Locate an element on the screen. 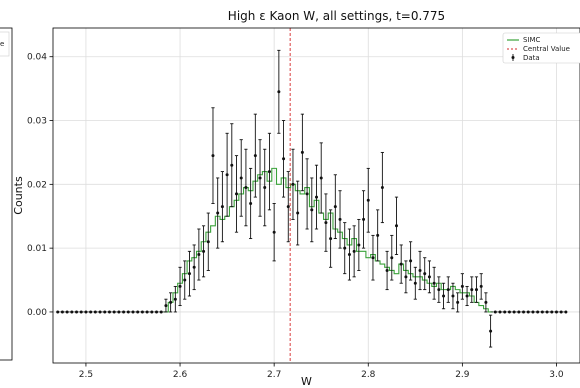 This screenshot has height=388, width=580. legend-box is located at coordinates (541, 48).